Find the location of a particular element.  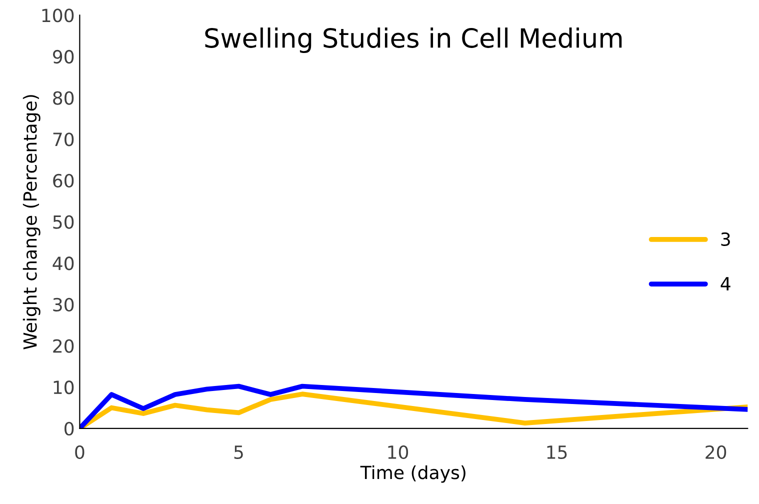

y-tick-label: 90 is located at coordinates (63, 57).